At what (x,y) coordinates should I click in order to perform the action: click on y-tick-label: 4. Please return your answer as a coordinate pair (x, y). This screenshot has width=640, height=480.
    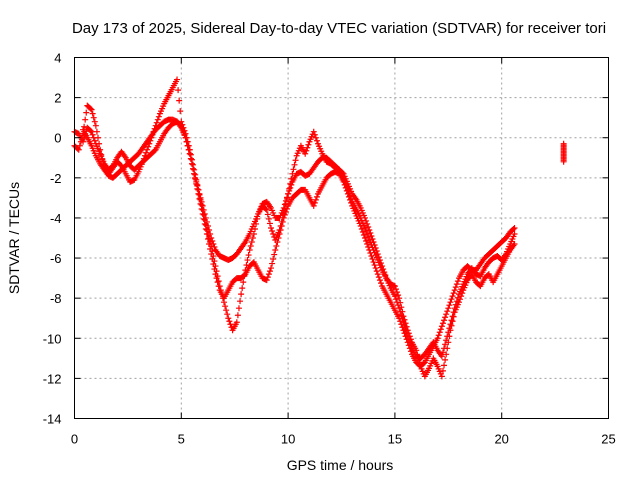
    Looking at the image, I should click on (57, 58).